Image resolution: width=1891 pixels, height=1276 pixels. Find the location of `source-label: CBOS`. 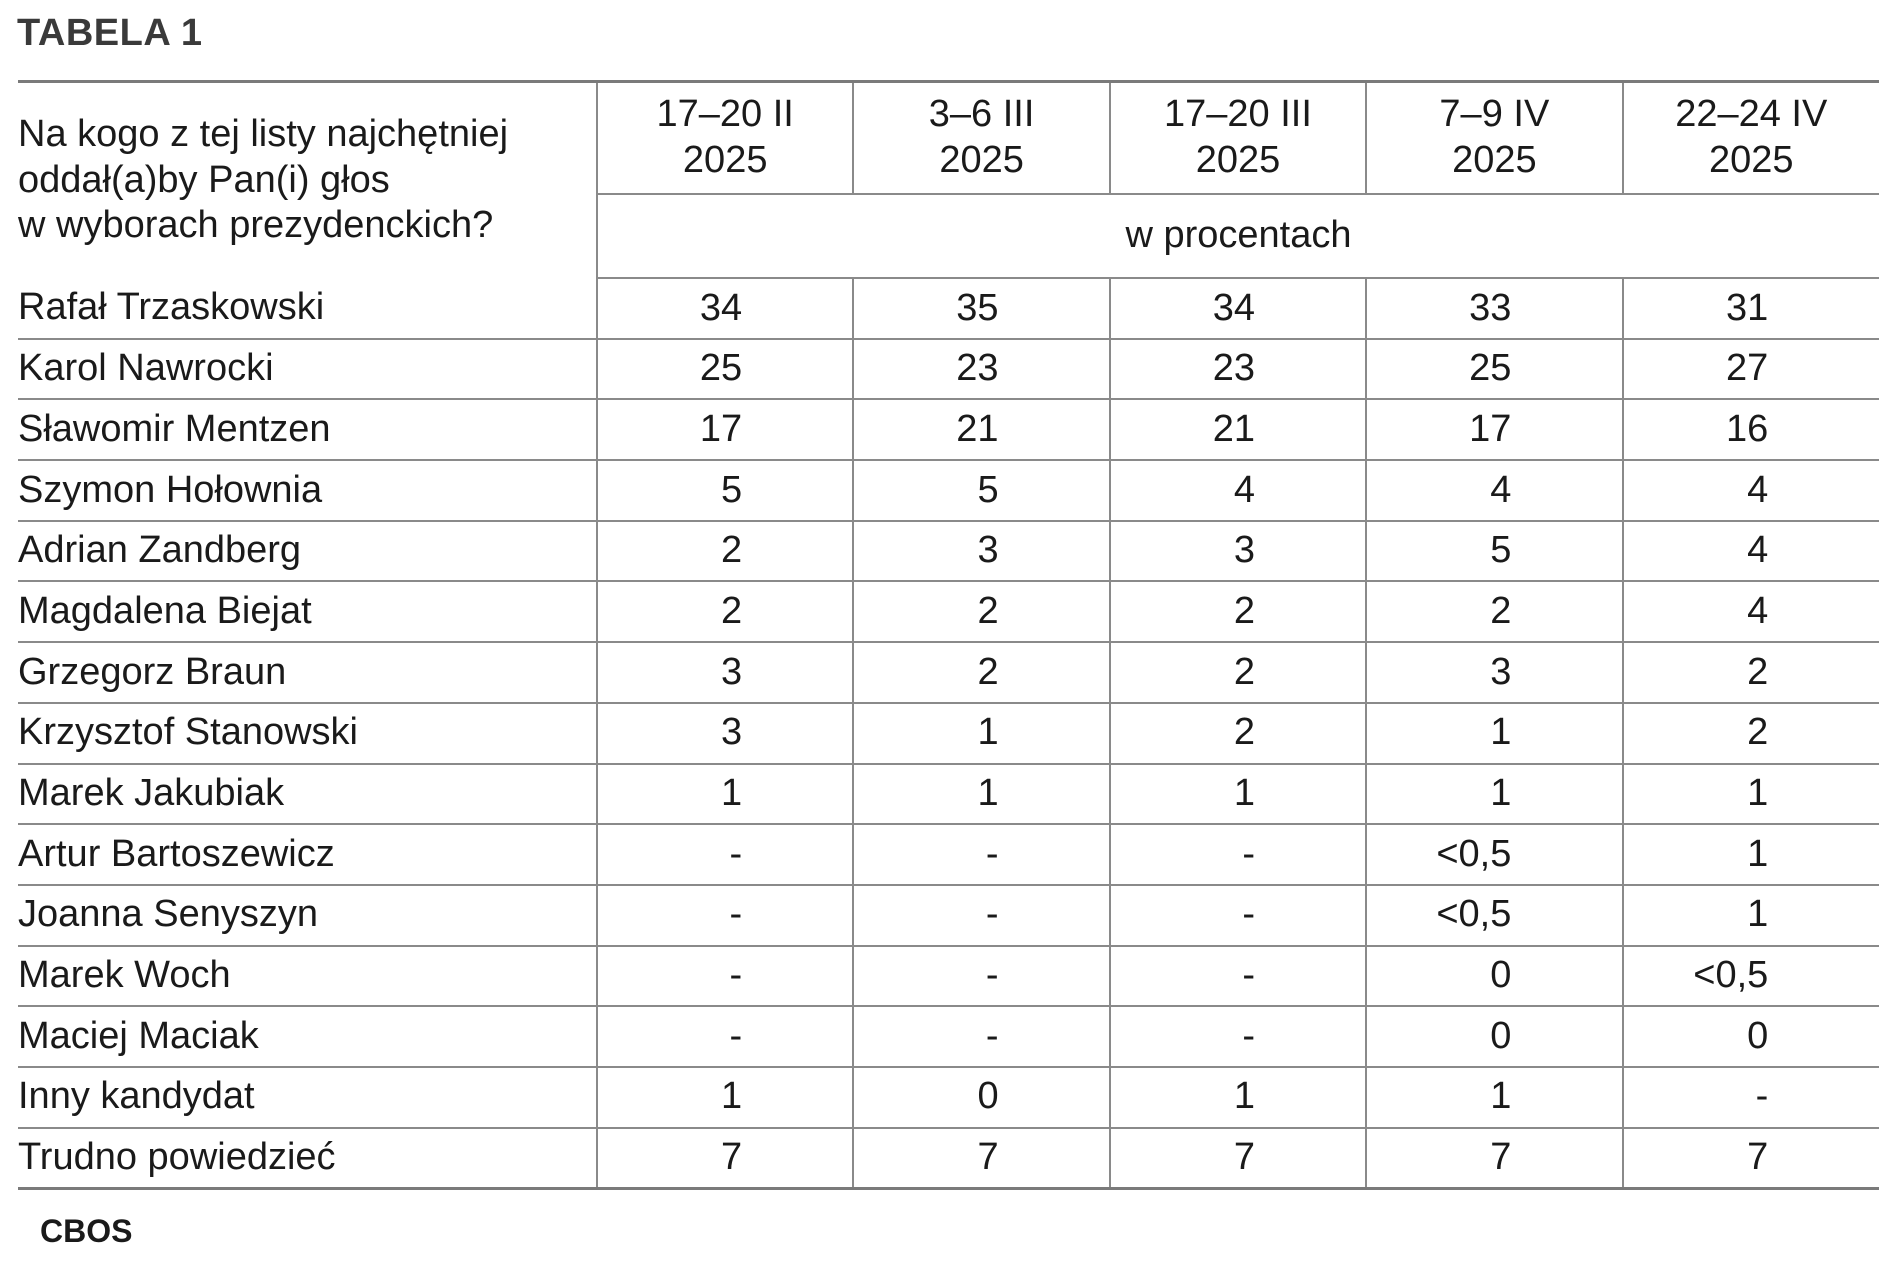

source-label: CBOS is located at coordinates (86, 1231).